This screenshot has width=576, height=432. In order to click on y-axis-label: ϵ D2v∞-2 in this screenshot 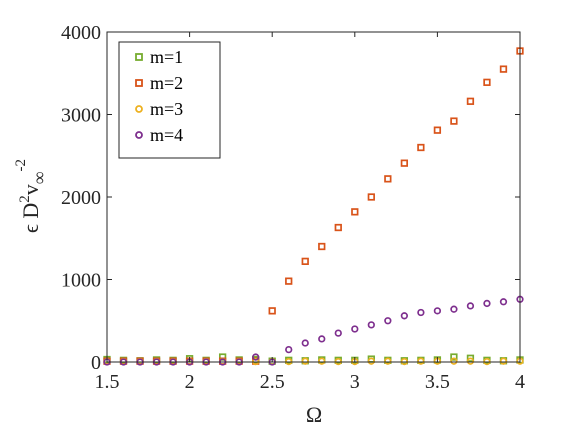, I will do `click(31, 196)`.